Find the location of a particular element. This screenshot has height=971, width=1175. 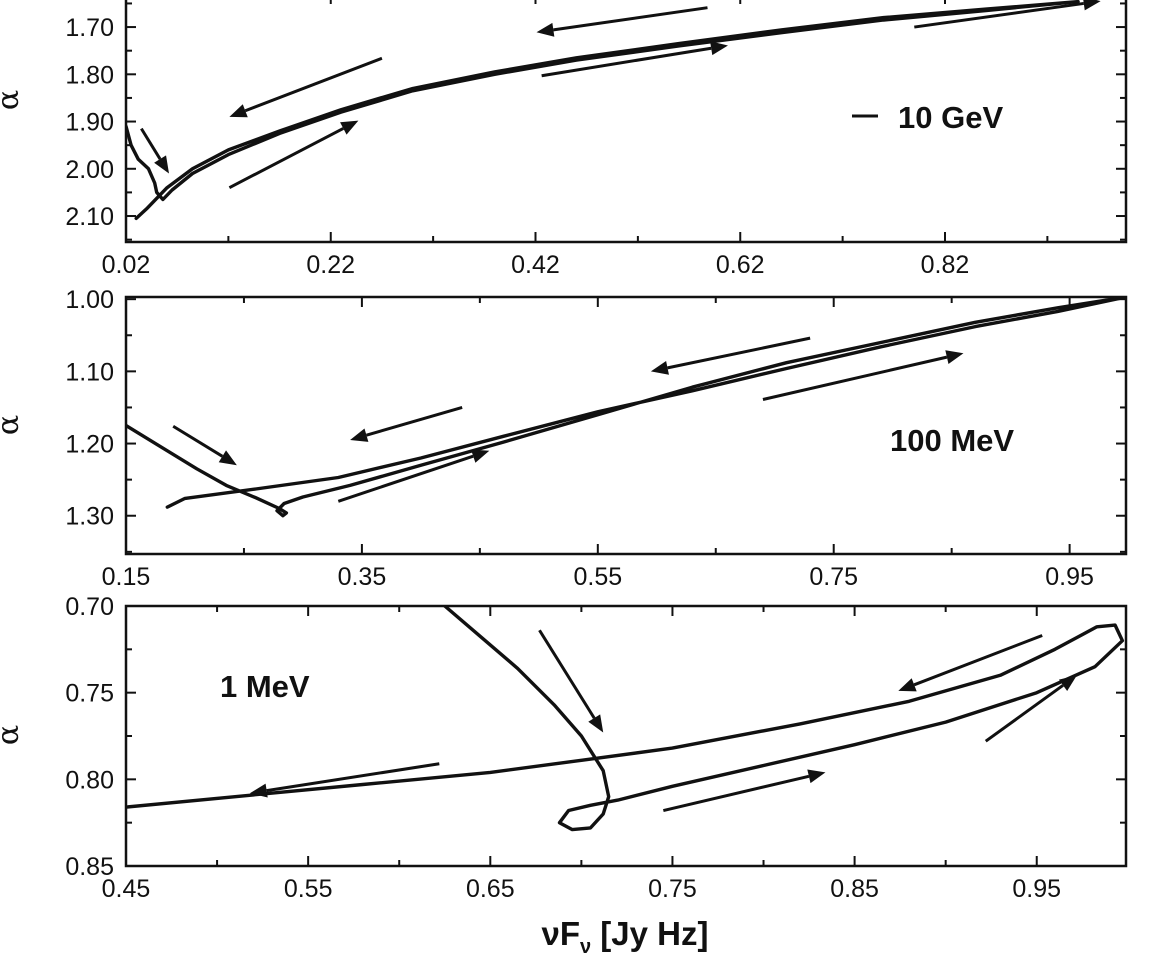

y-tick-label: 1.90 is located at coordinates (89, 123).